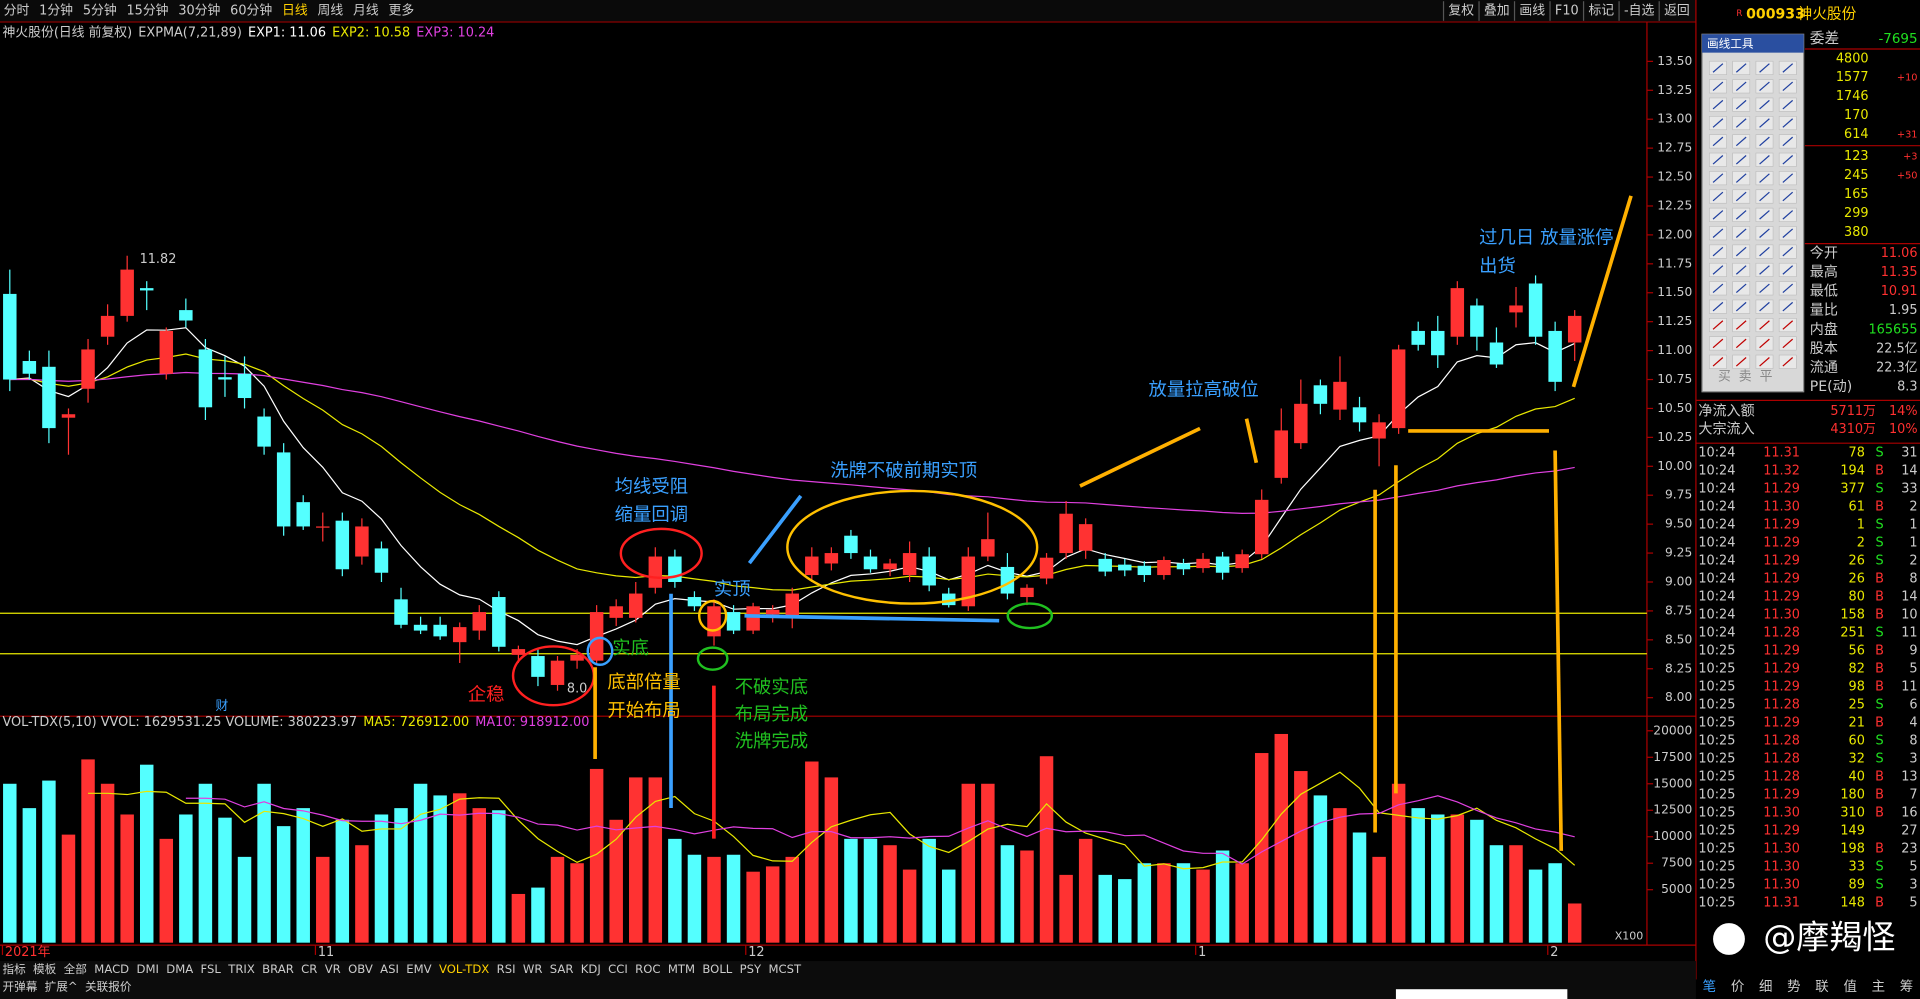  I want to click on tab: BRAR, so click(278, 969).